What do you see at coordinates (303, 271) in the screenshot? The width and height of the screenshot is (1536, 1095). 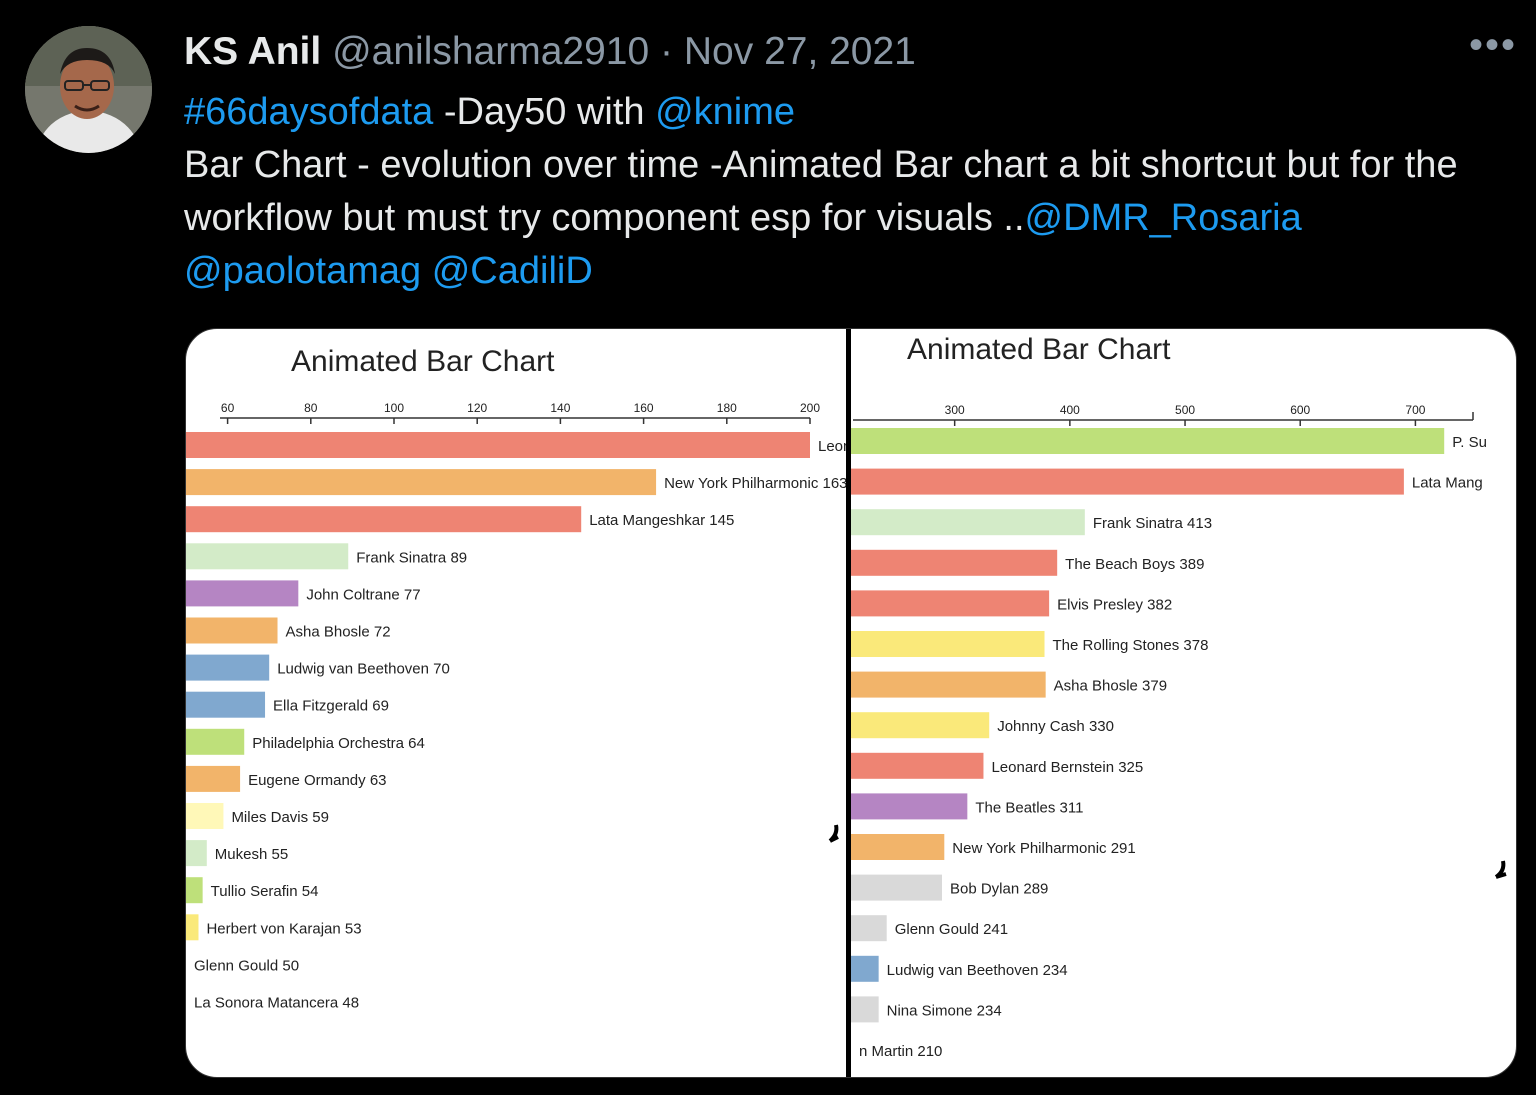 I see `mention-paolotamag-link: @paolotamag` at bounding box center [303, 271].